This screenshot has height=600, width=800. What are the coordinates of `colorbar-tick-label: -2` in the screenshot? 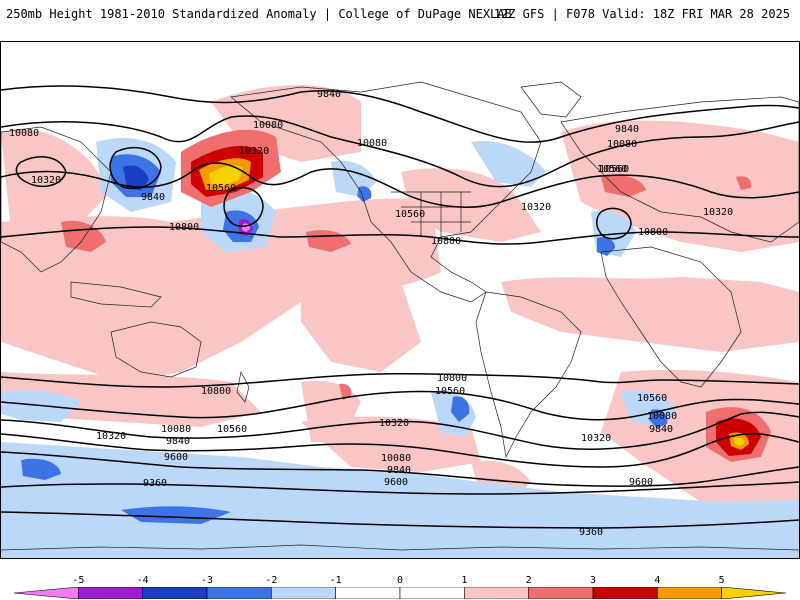 It's located at (271, 580).